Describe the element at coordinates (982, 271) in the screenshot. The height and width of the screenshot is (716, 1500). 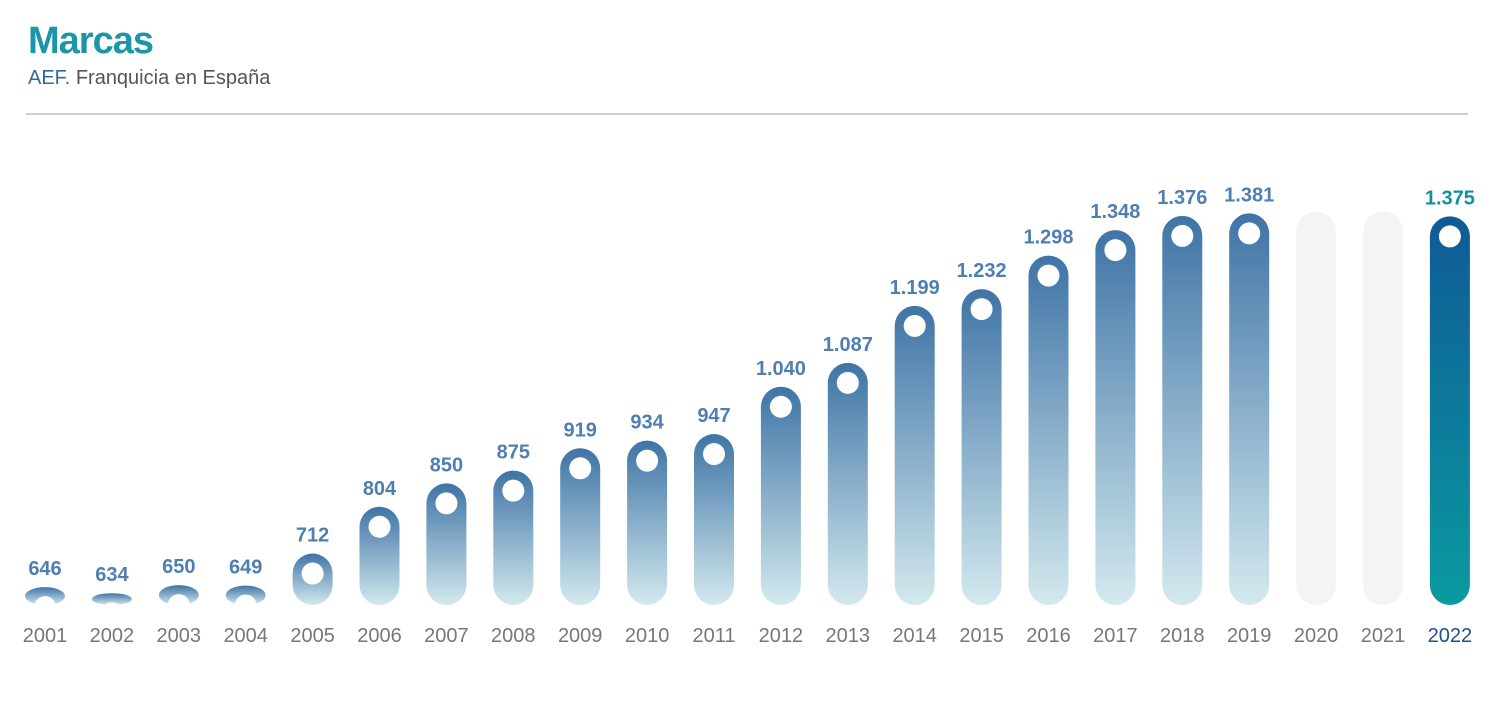
I see `value-label-2015: 1.232` at that location.